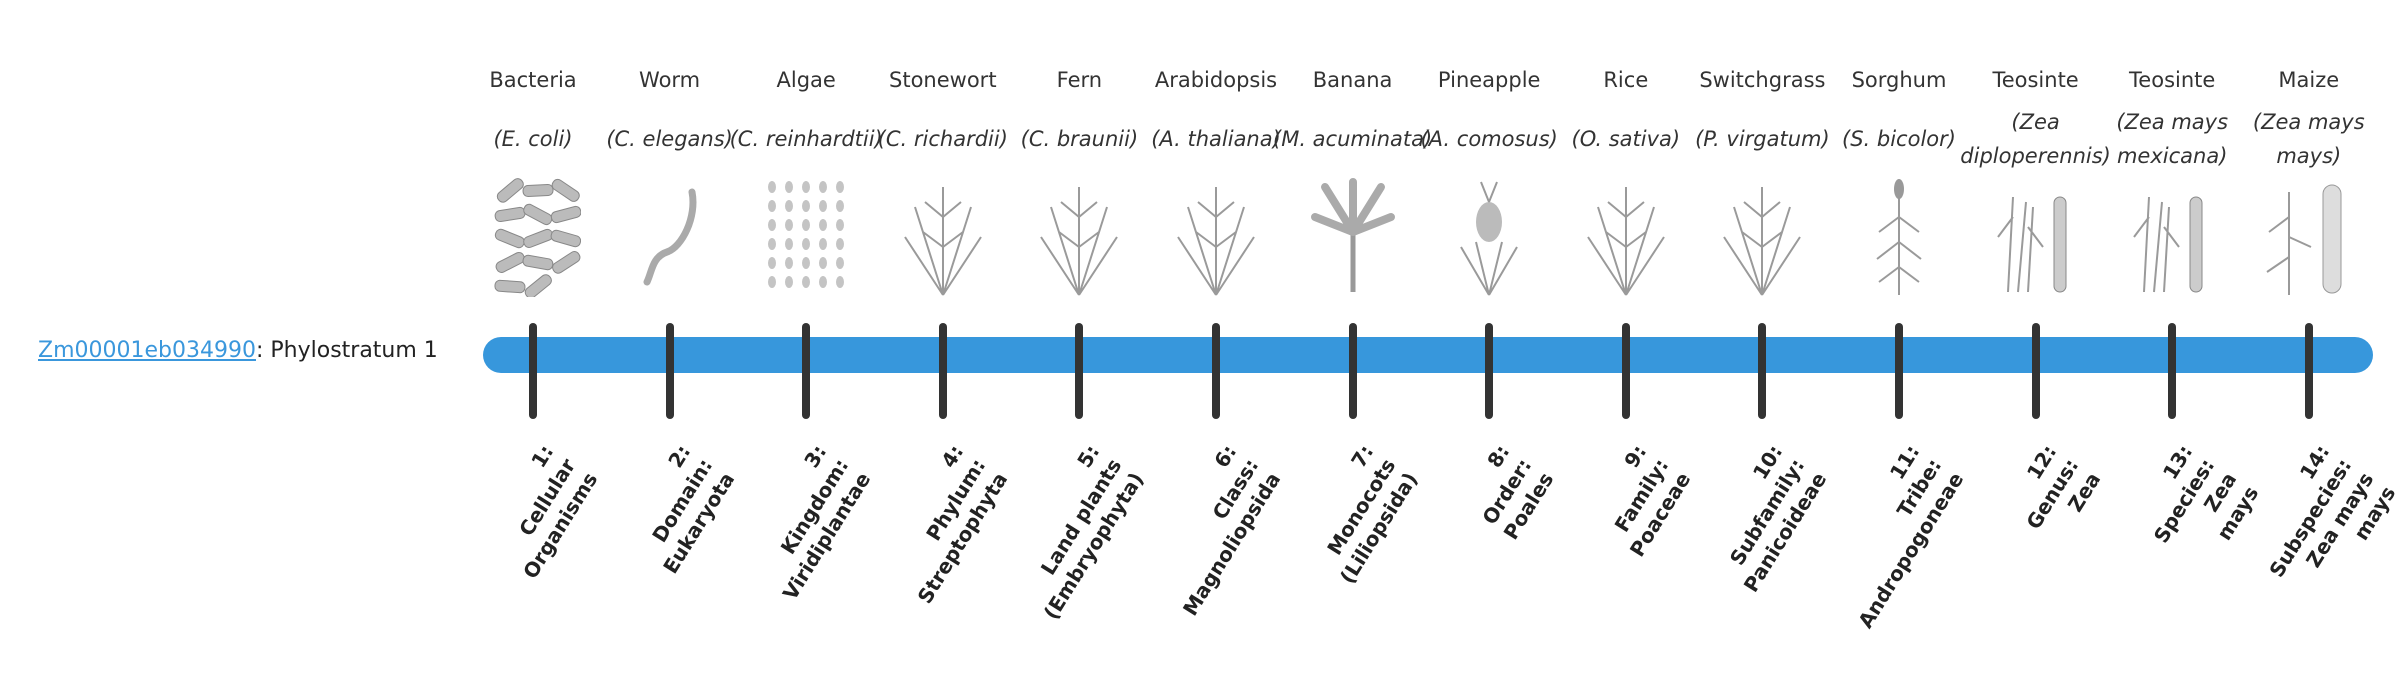  I want to click on gene-label: Zm00001eb034990: Phylostratum 1, so click(238, 350).